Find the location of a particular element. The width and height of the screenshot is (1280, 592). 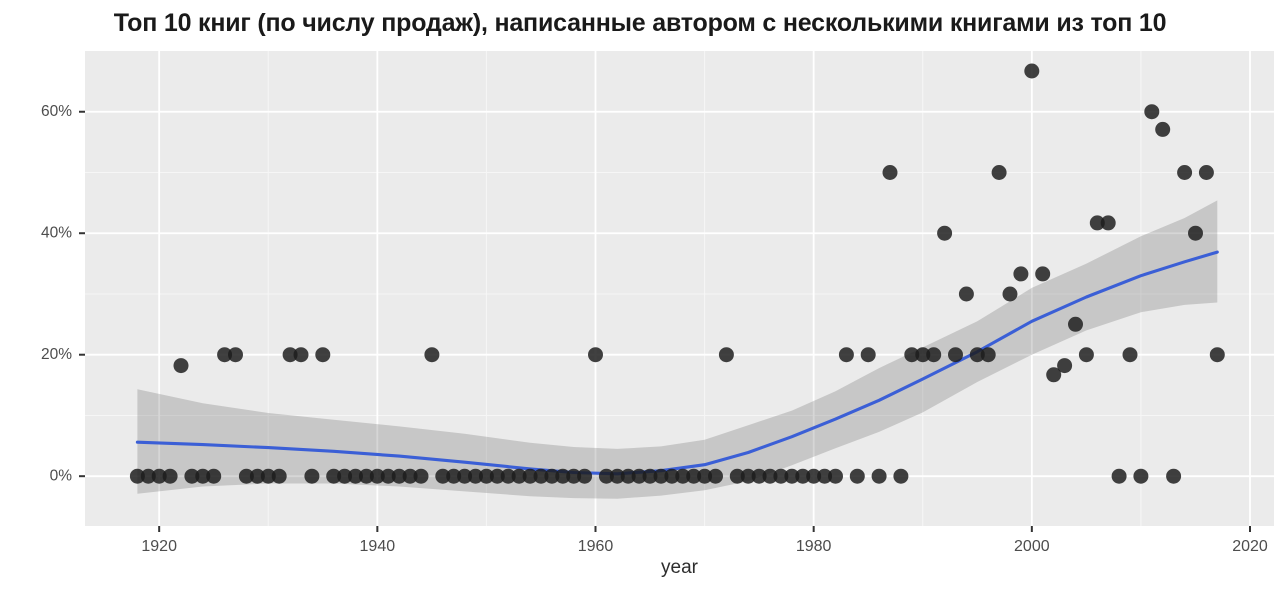

x-axis-tick-label: 2000 is located at coordinates (1032, 546).